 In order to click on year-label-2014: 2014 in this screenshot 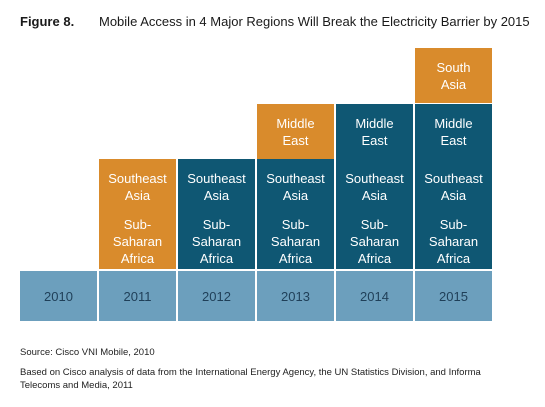, I will do `click(374, 296)`.